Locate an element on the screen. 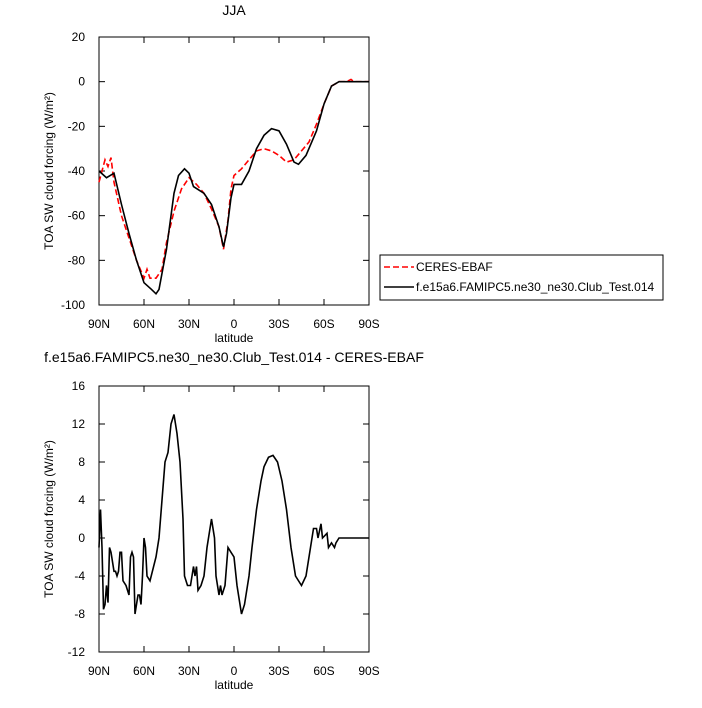  legend-label: CERES-EBAF is located at coordinates (454, 267).